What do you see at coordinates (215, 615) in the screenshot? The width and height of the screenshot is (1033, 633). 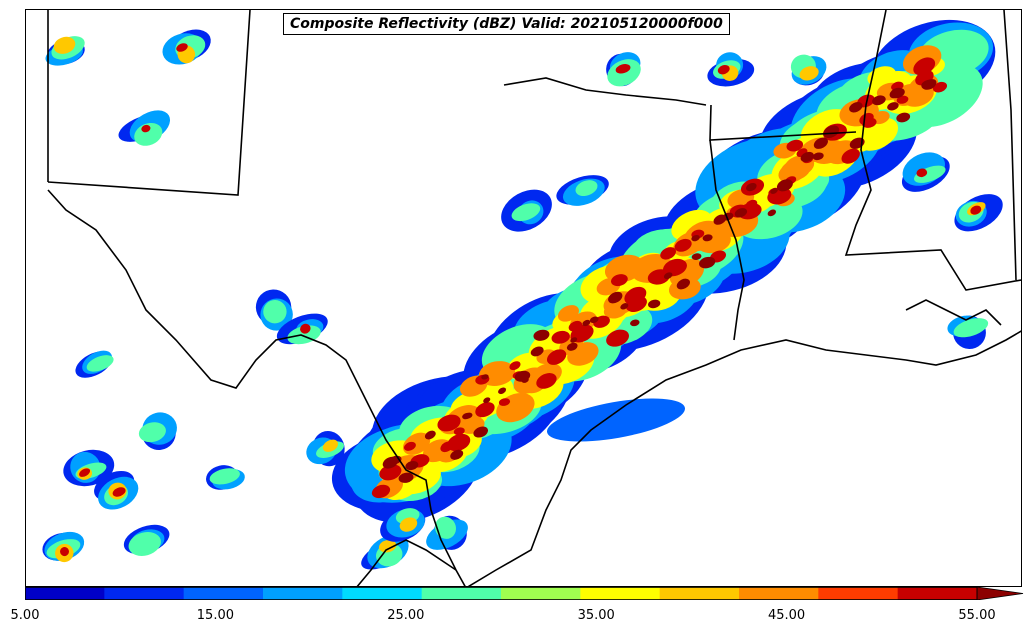 I see `colorbar-tick-label: 15.00` at bounding box center [215, 615].